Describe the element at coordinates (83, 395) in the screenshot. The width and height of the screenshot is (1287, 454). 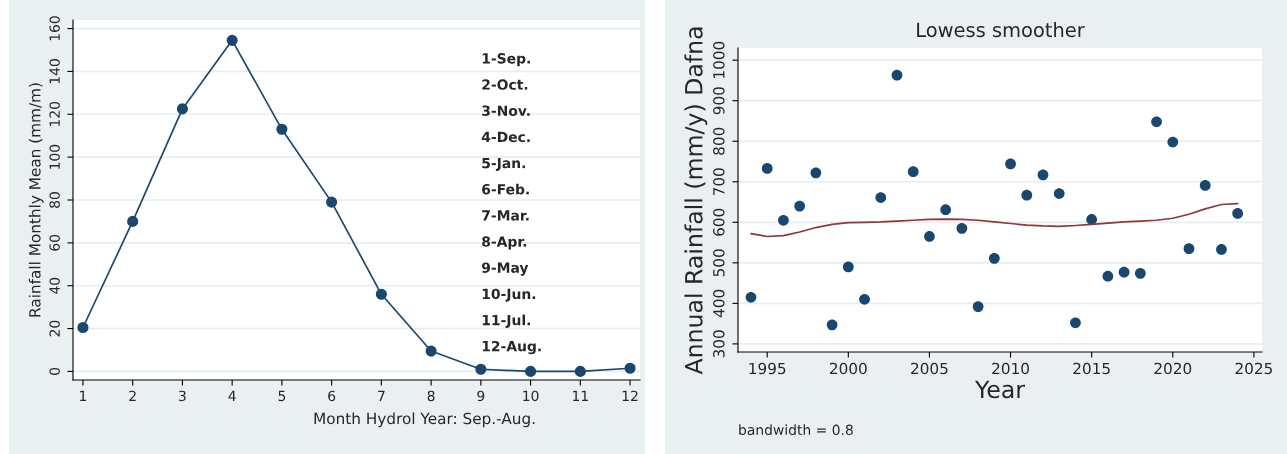
I see `x-tick-label: 1` at that location.